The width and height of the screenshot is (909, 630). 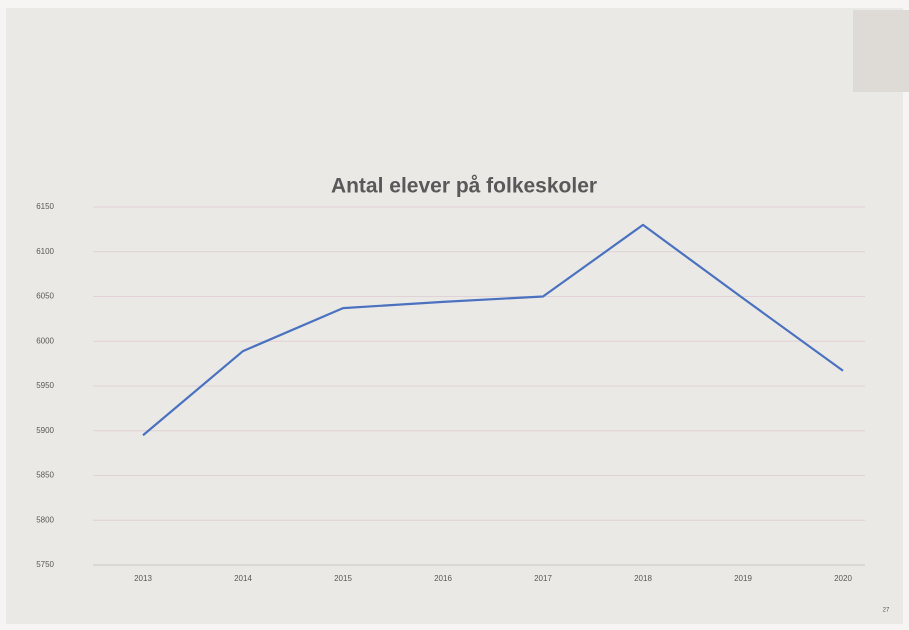 I want to click on x-tick-label: 2017, so click(x=543, y=578).